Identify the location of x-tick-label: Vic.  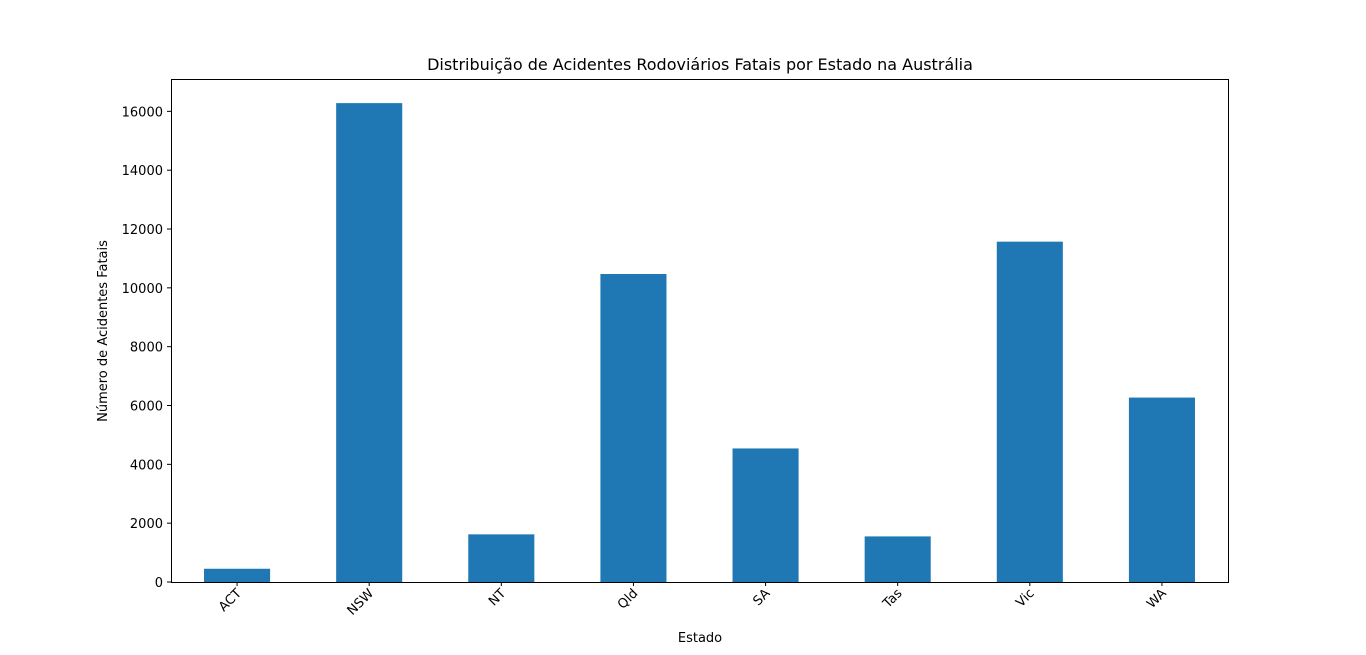
(1025, 598).